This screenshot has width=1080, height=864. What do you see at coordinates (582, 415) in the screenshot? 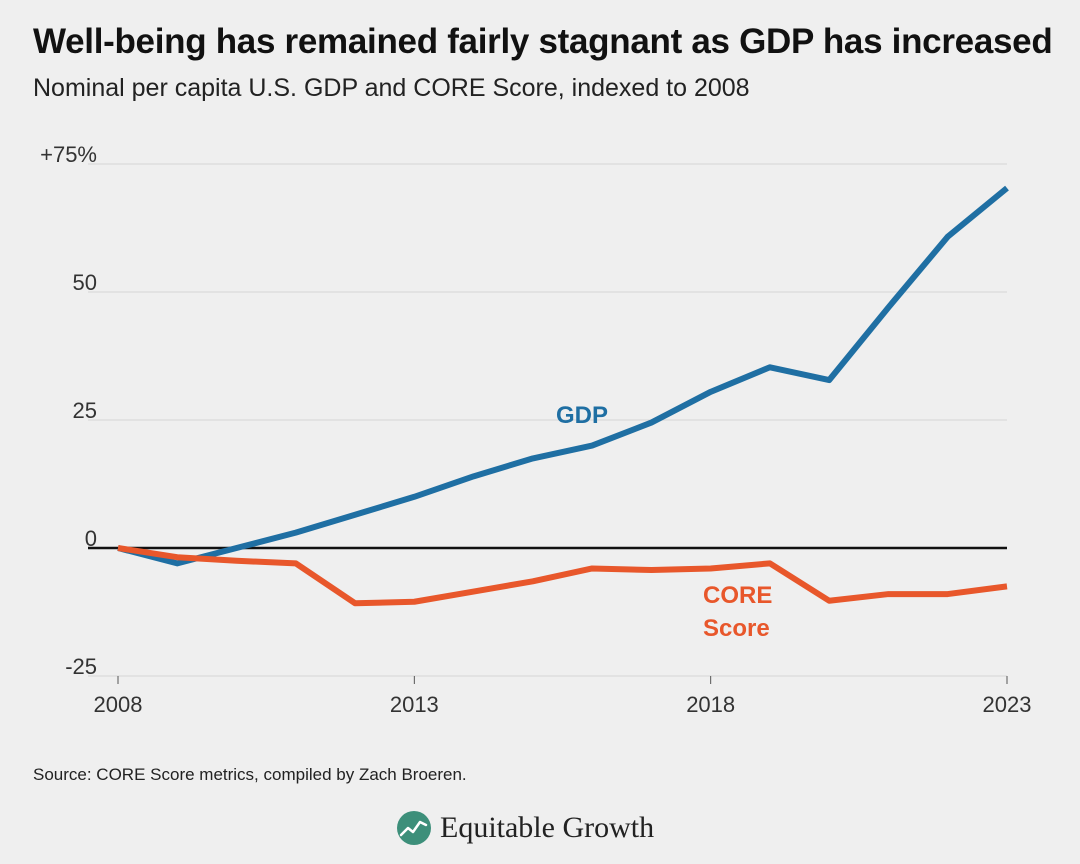
I see `series-label-gdp-0: GDP` at bounding box center [582, 415].